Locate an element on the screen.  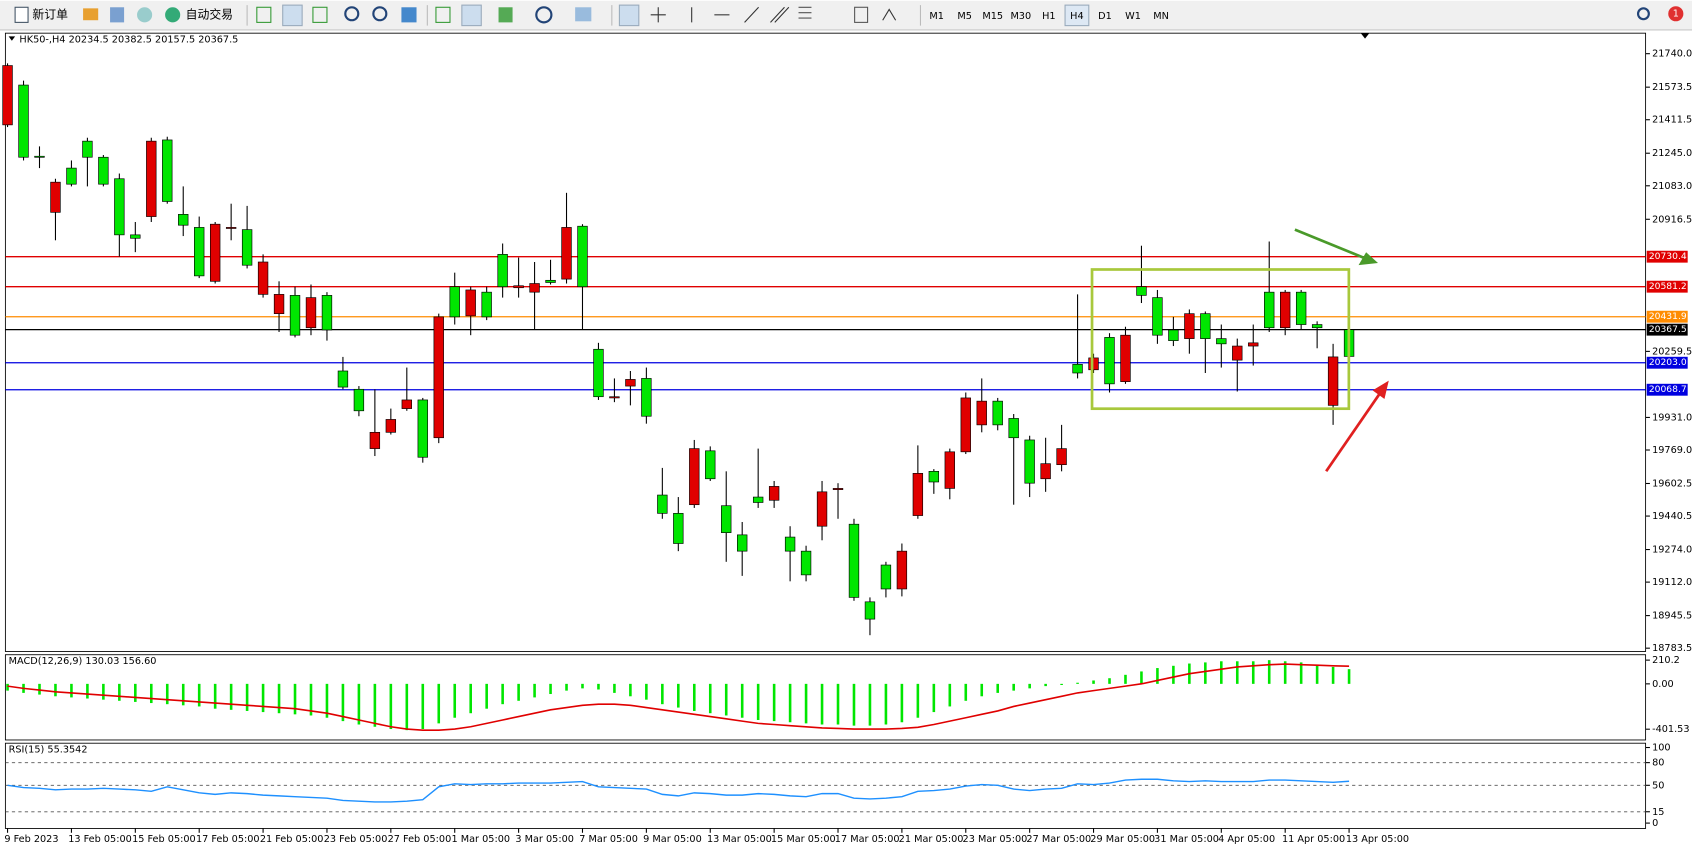
x-tick-label: 13 Feb 05:00 is located at coordinates (100, 839).